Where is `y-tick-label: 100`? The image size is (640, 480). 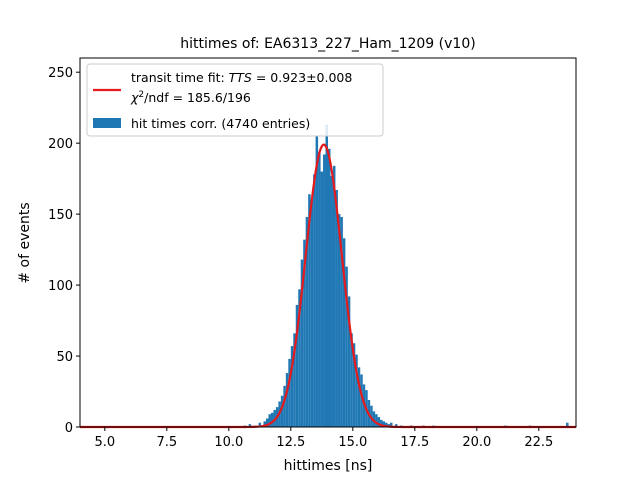 y-tick-label: 100 is located at coordinates (60, 286).